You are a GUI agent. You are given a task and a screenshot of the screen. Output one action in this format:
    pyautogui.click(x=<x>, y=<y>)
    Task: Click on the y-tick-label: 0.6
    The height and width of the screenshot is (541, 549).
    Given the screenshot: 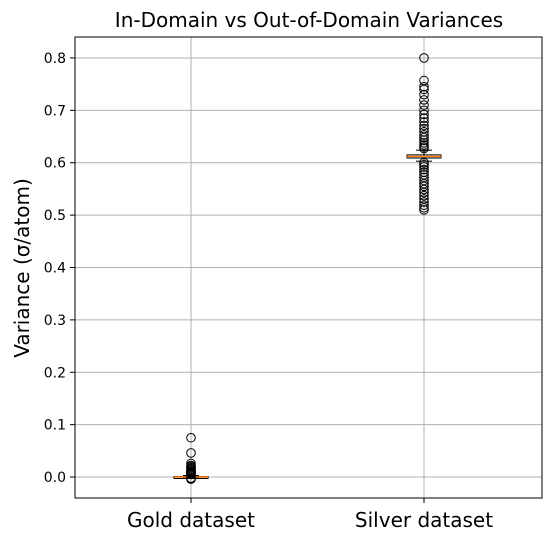 What is the action you would take?
    pyautogui.click(x=55, y=164)
    